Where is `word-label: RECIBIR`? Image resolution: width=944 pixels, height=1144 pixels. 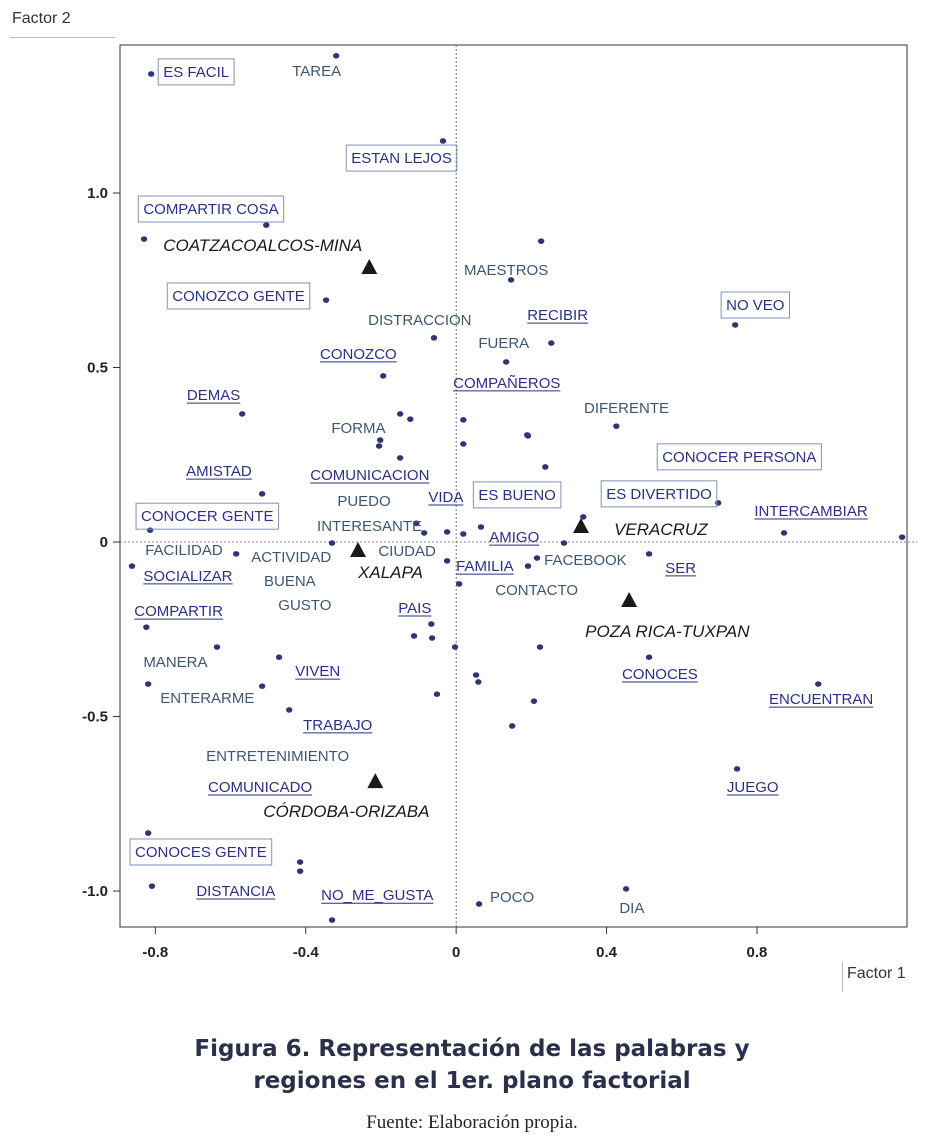
word-label: RECIBIR is located at coordinates (557, 315).